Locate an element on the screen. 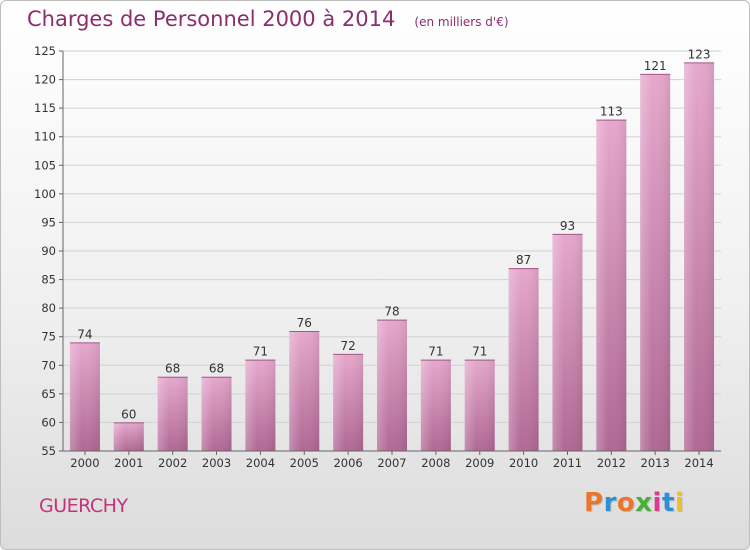 The width and height of the screenshot is (750, 550). logo-letter: P is located at coordinates (594, 503).